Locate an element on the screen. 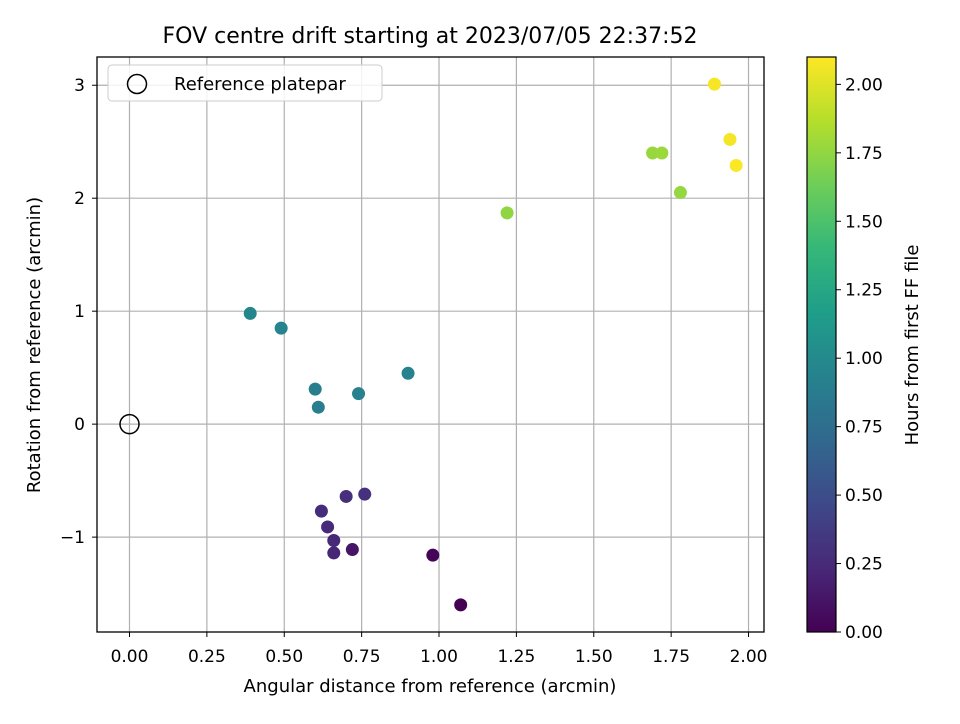  colorbar-tick-label: 0.00 is located at coordinates (864, 633).